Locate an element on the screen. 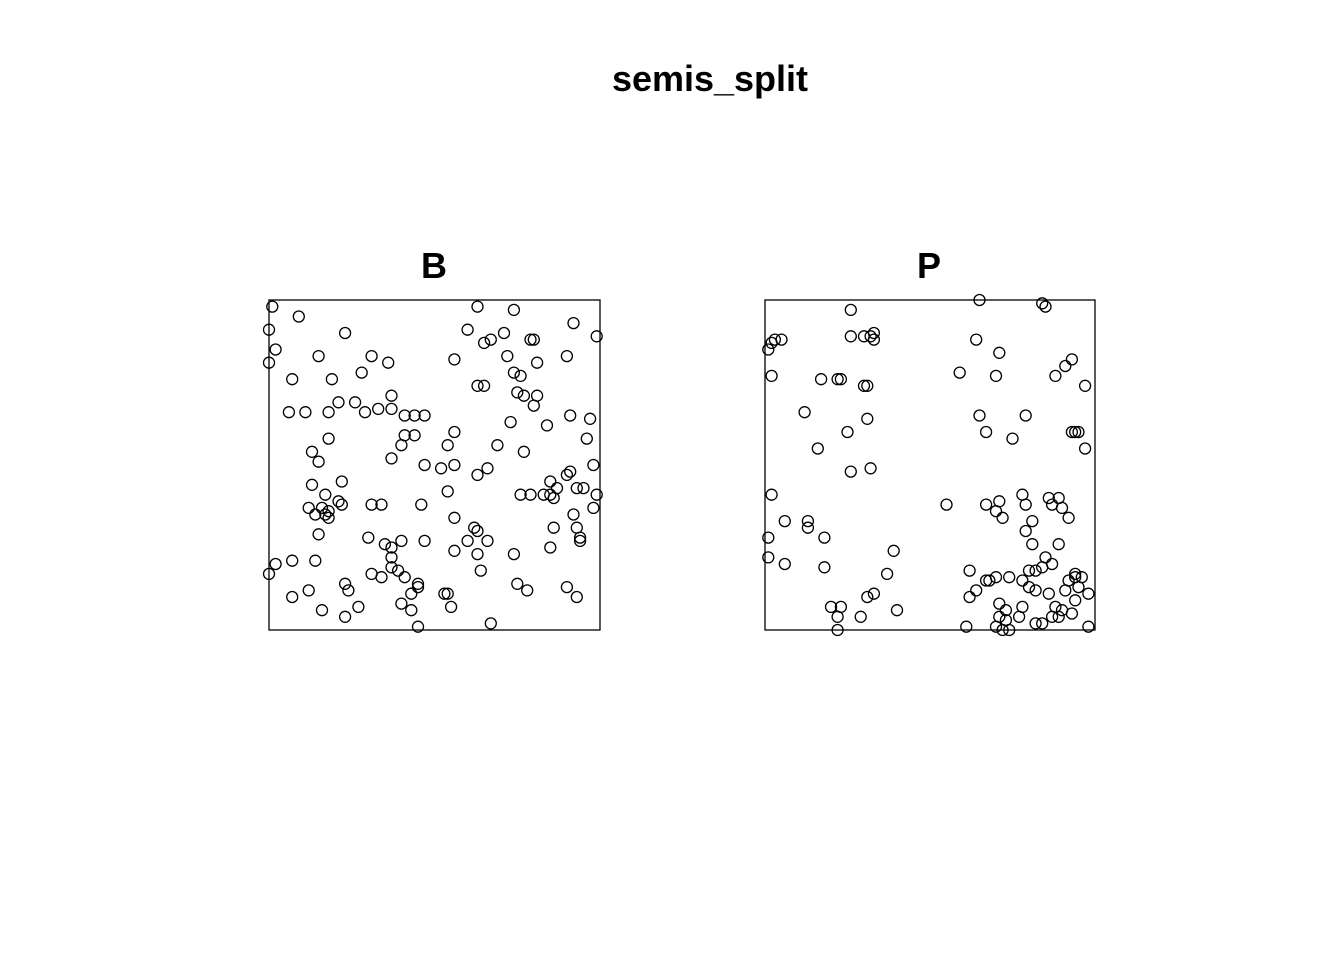 The width and height of the screenshot is (1344, 960). panel-b: B is located at coordinates (432, 439).